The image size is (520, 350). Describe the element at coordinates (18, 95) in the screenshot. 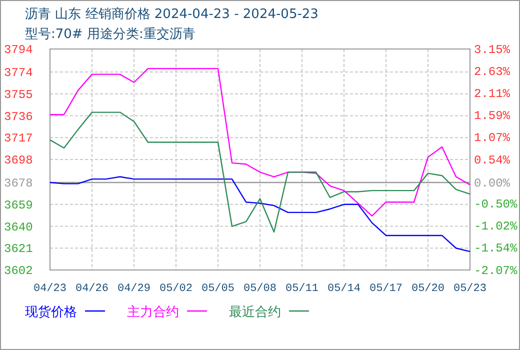

I see `y-tick-label: 3755` at that location.